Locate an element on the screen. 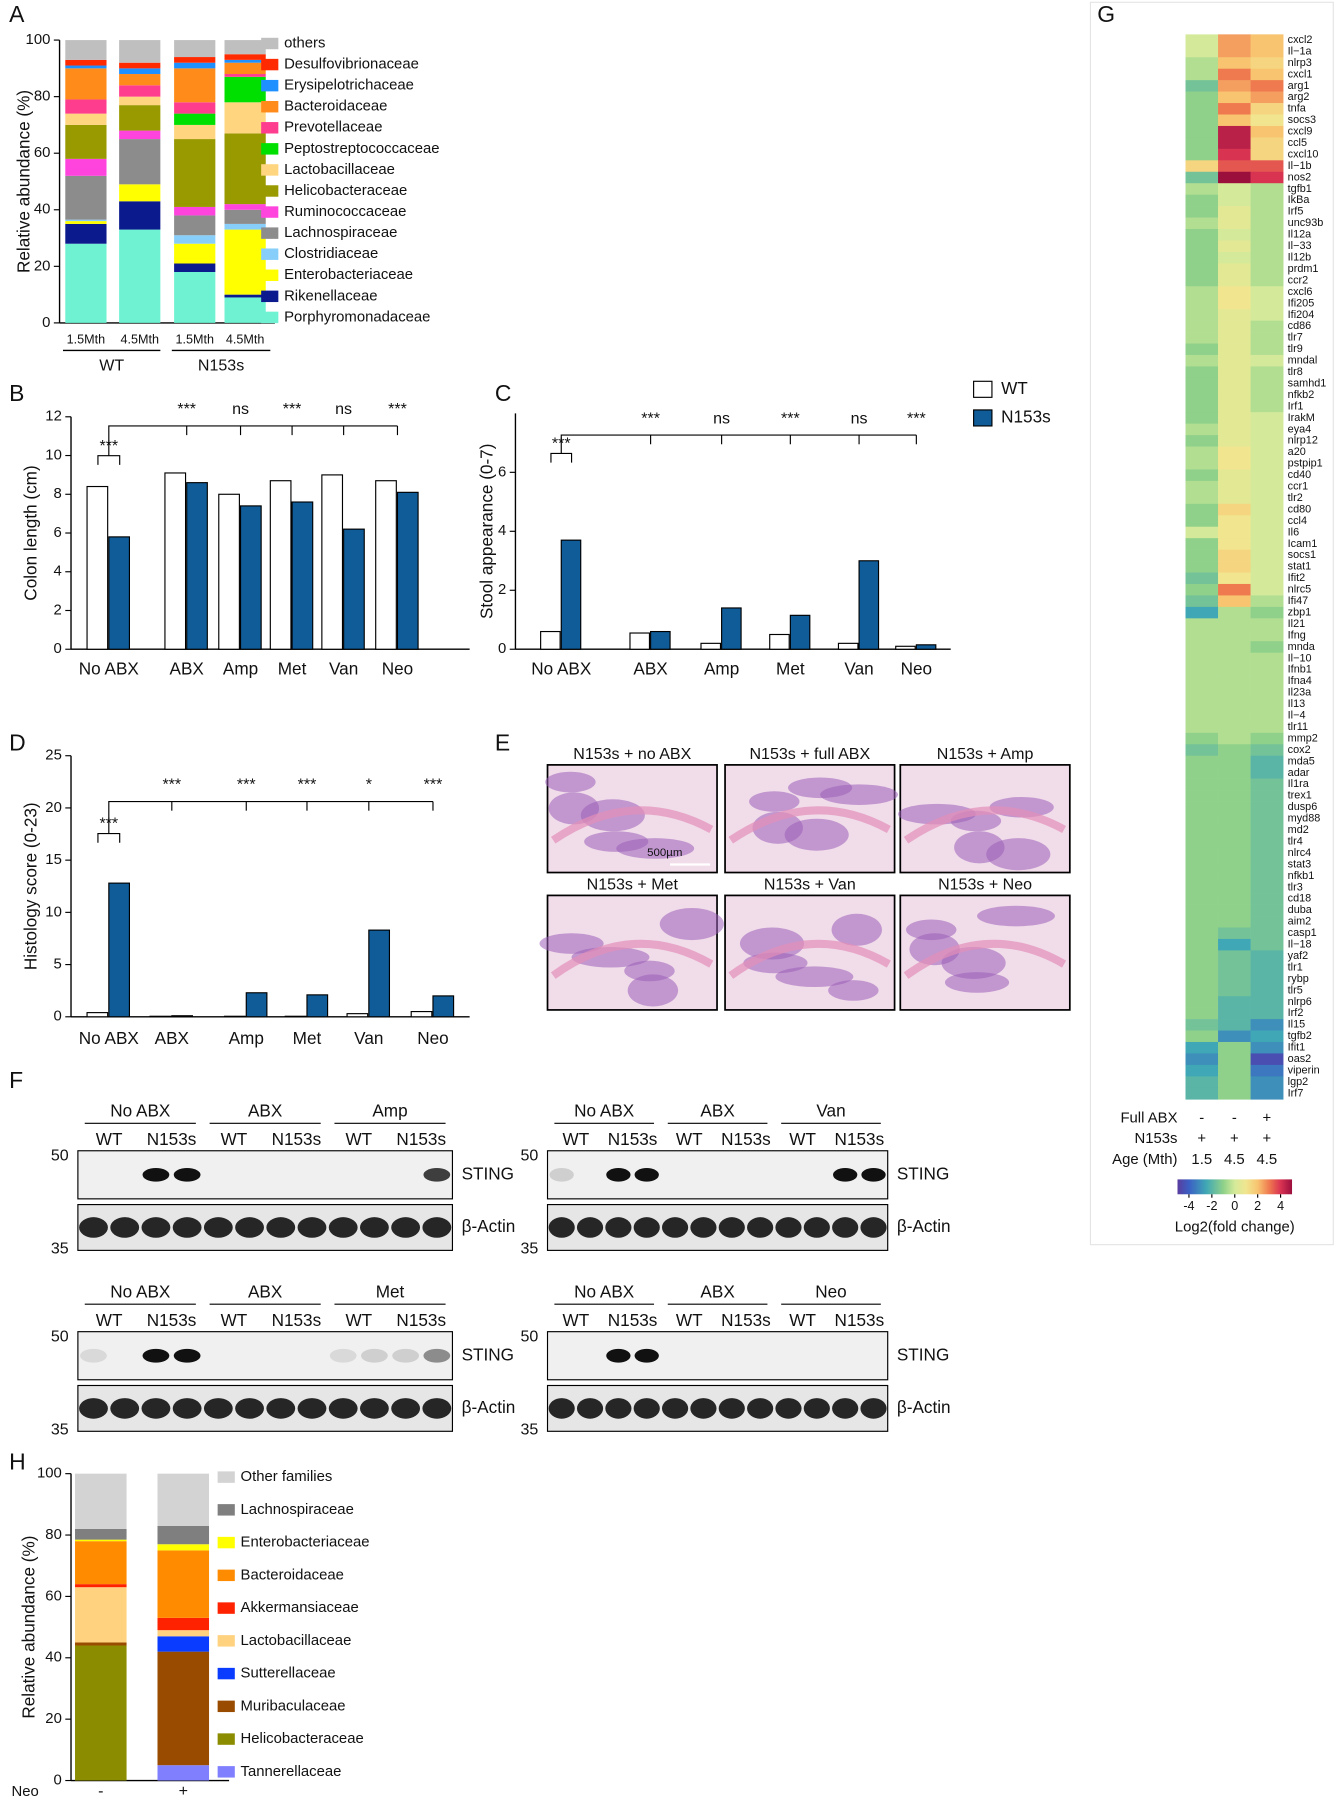 This screenshot has height=1800, width=1339. row-label: tgfb2 is located at coordinates (1300, 1036).